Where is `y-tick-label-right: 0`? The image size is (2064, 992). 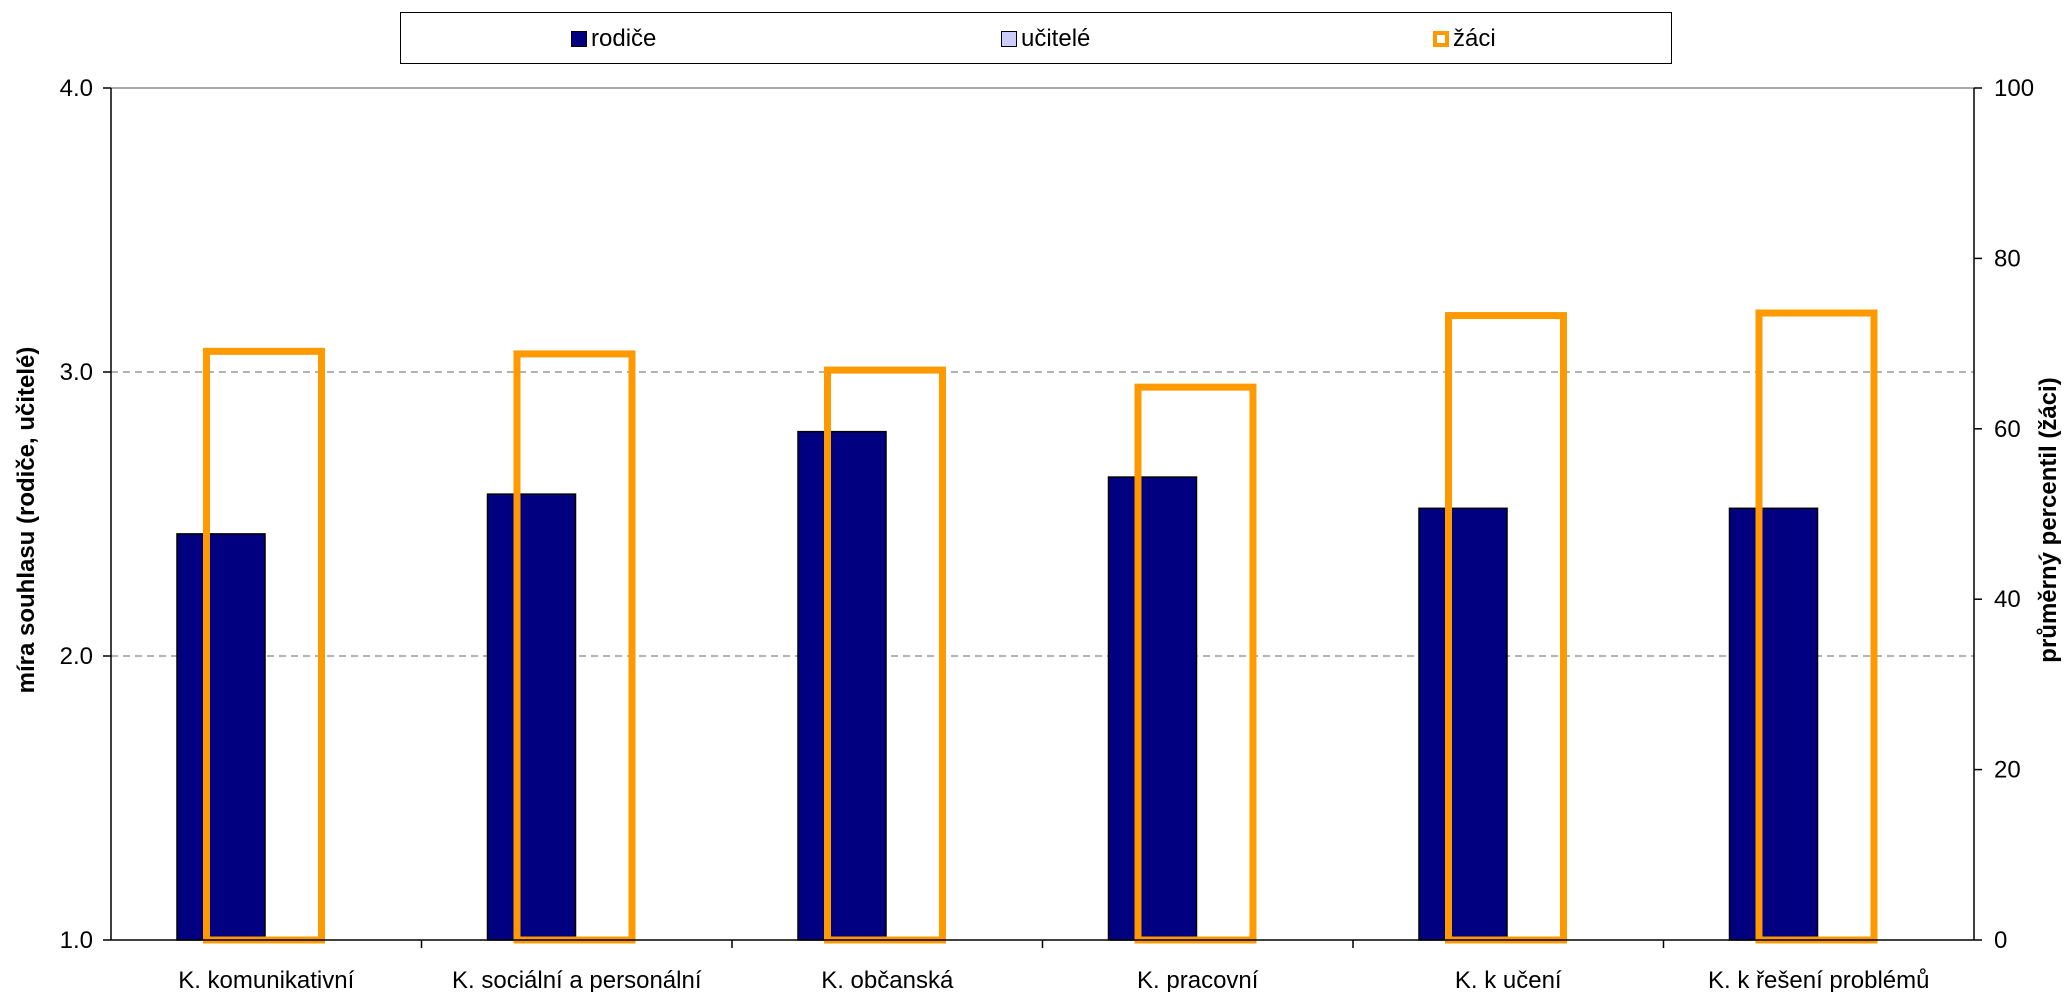 y-tick-label-right: 0 is located at coordinates (2000, 940).